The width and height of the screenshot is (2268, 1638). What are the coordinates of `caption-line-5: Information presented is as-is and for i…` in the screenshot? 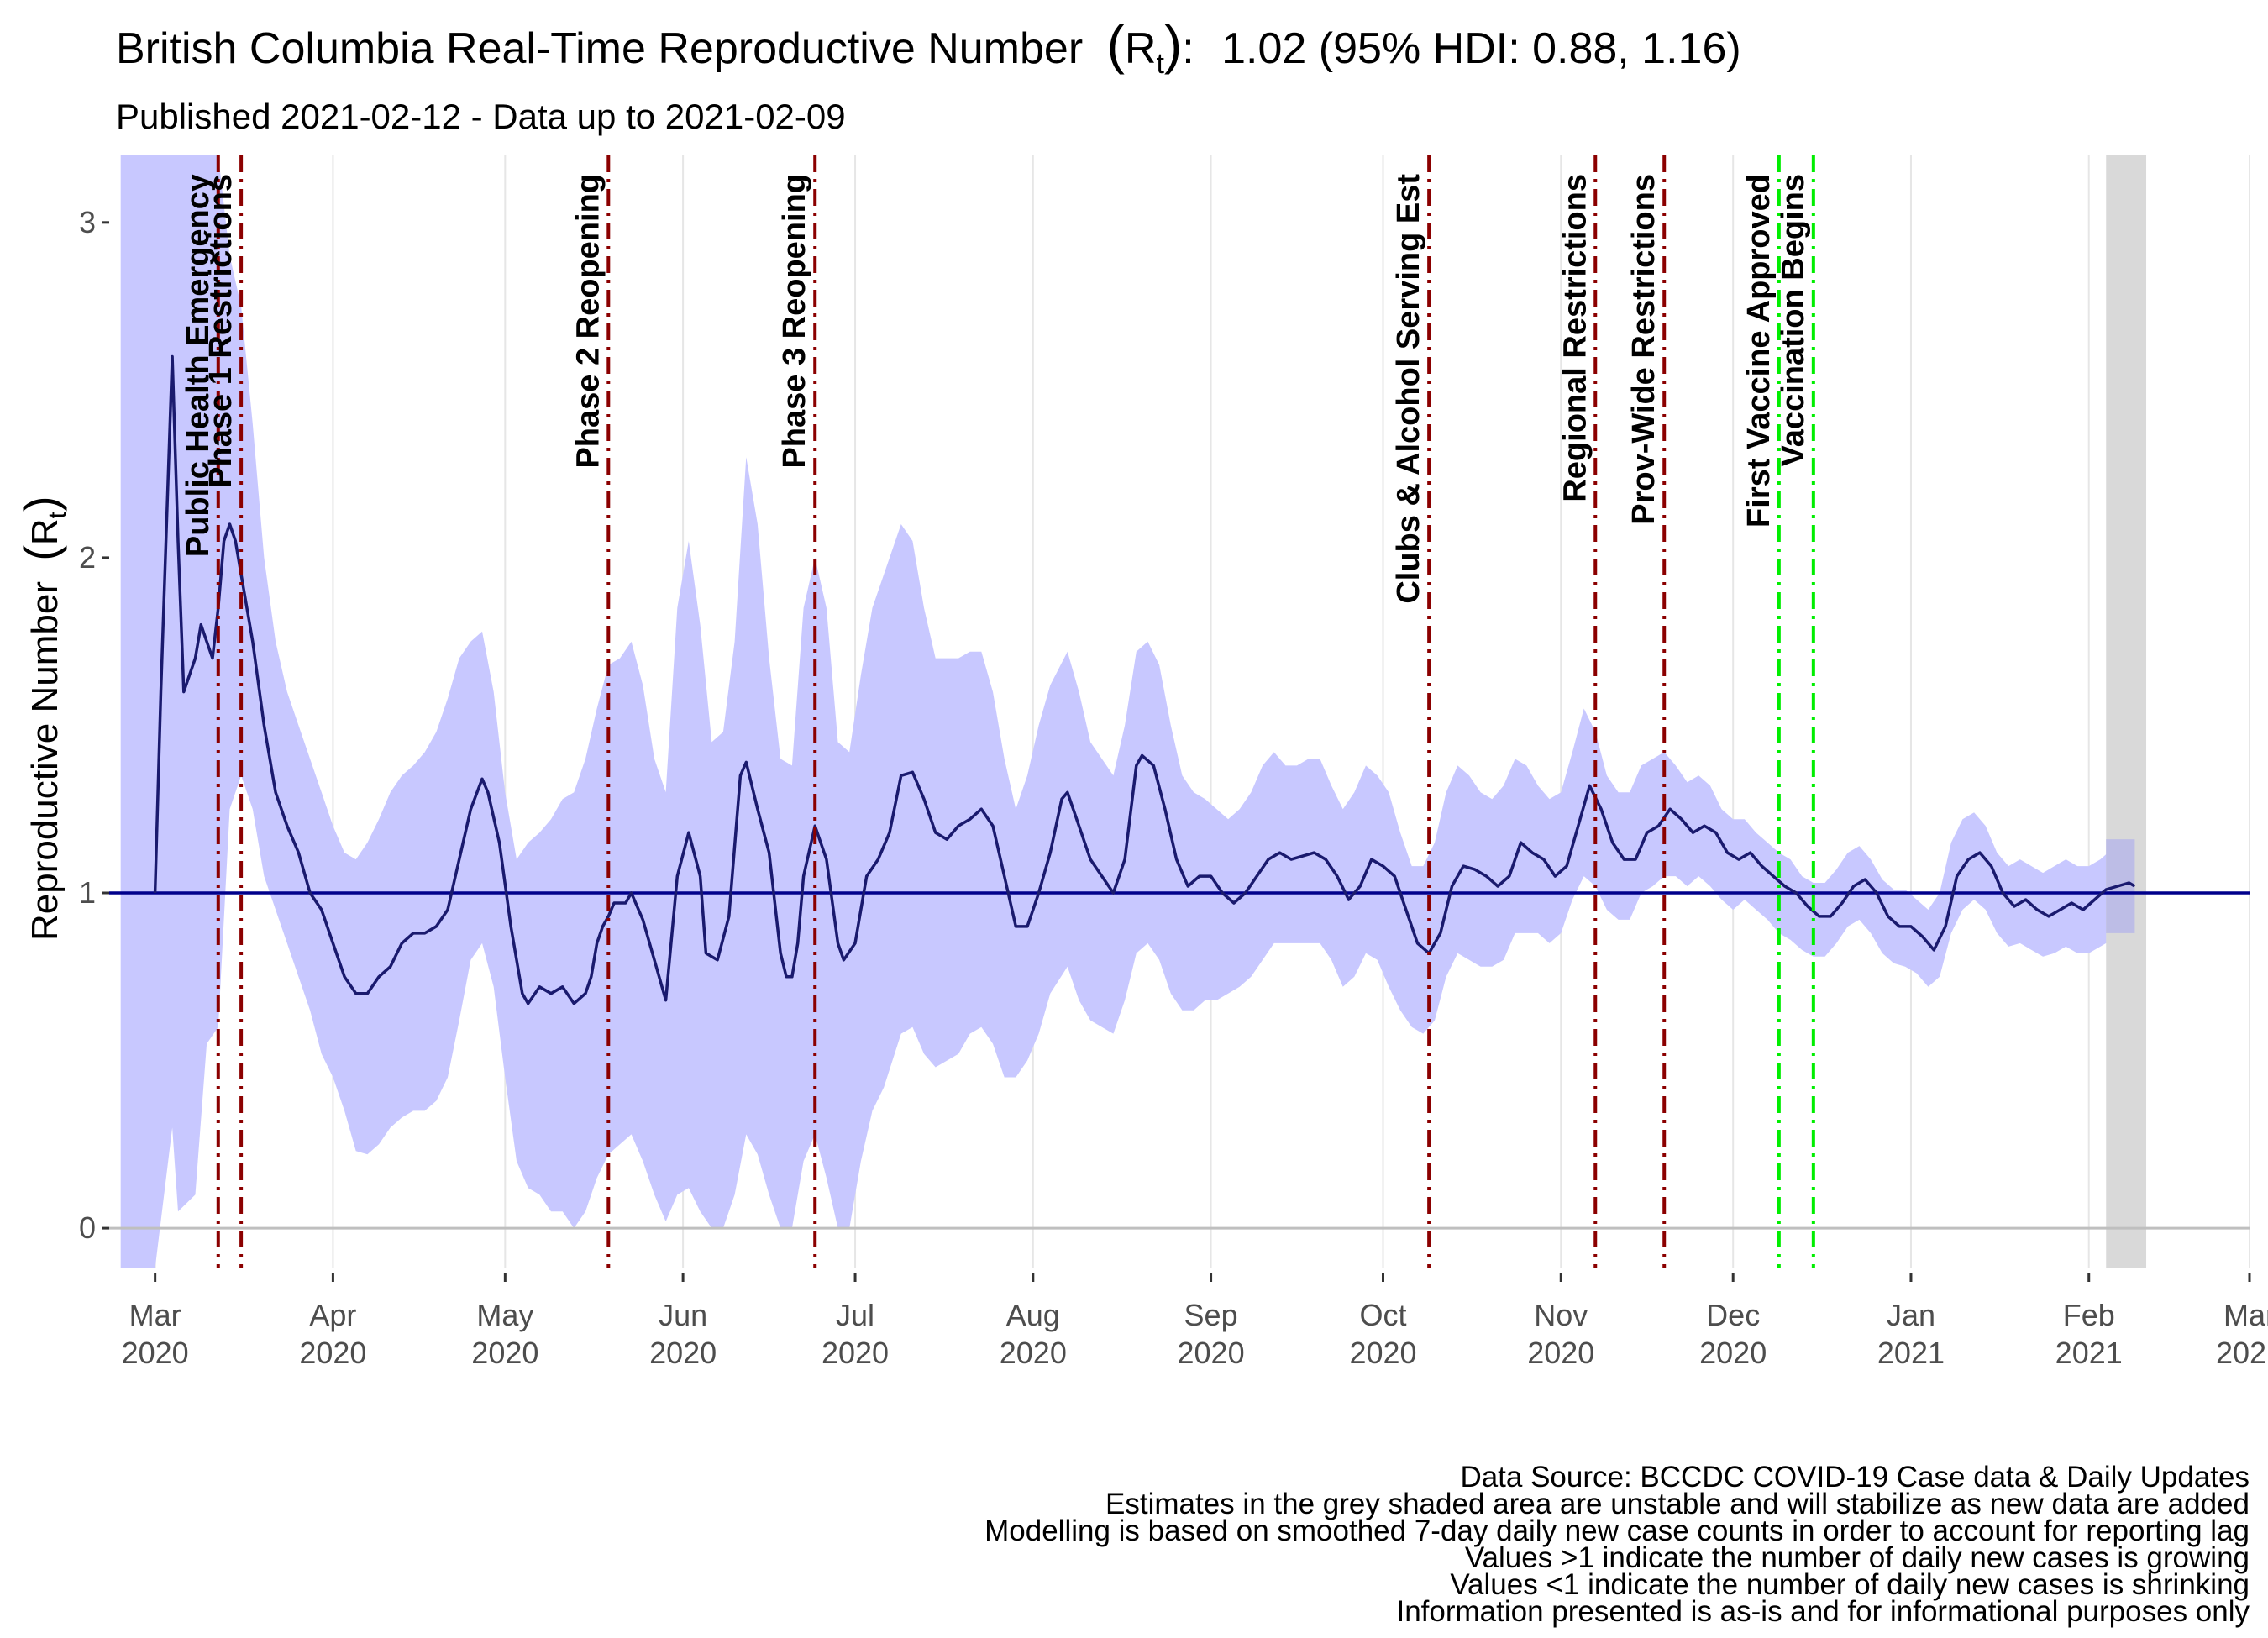 It's located at (1823, 1611).